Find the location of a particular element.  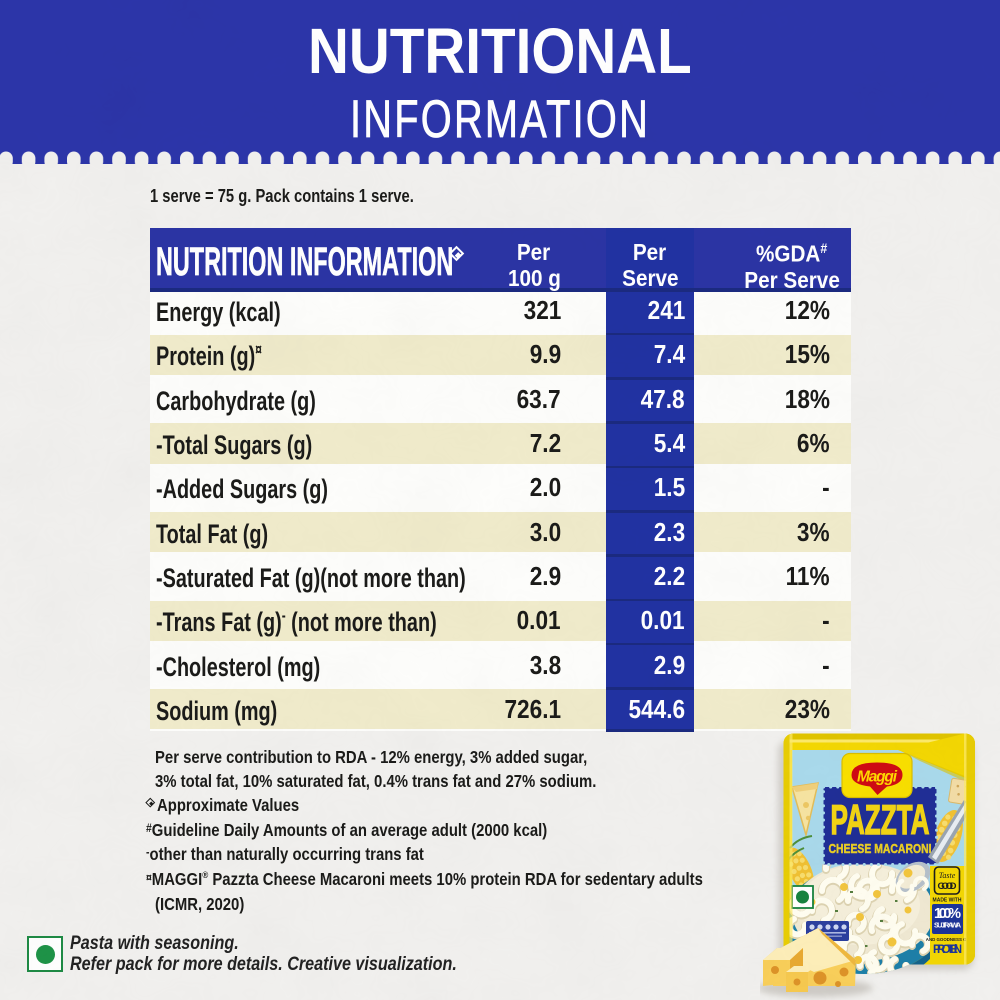

svg-text: AND GOODNESS OF is located at coordinates (948, 939).